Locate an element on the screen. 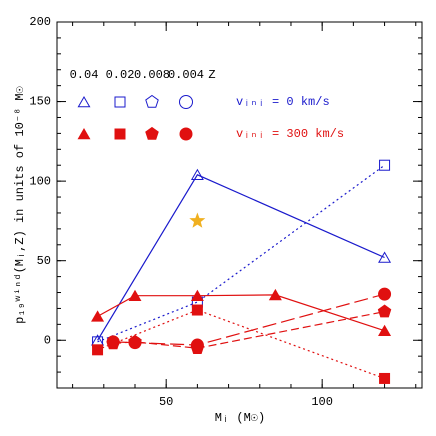 The height and width of the screenshot is (436, 436). legend-z-value: 0.02 is located at coordinates (120, 75).